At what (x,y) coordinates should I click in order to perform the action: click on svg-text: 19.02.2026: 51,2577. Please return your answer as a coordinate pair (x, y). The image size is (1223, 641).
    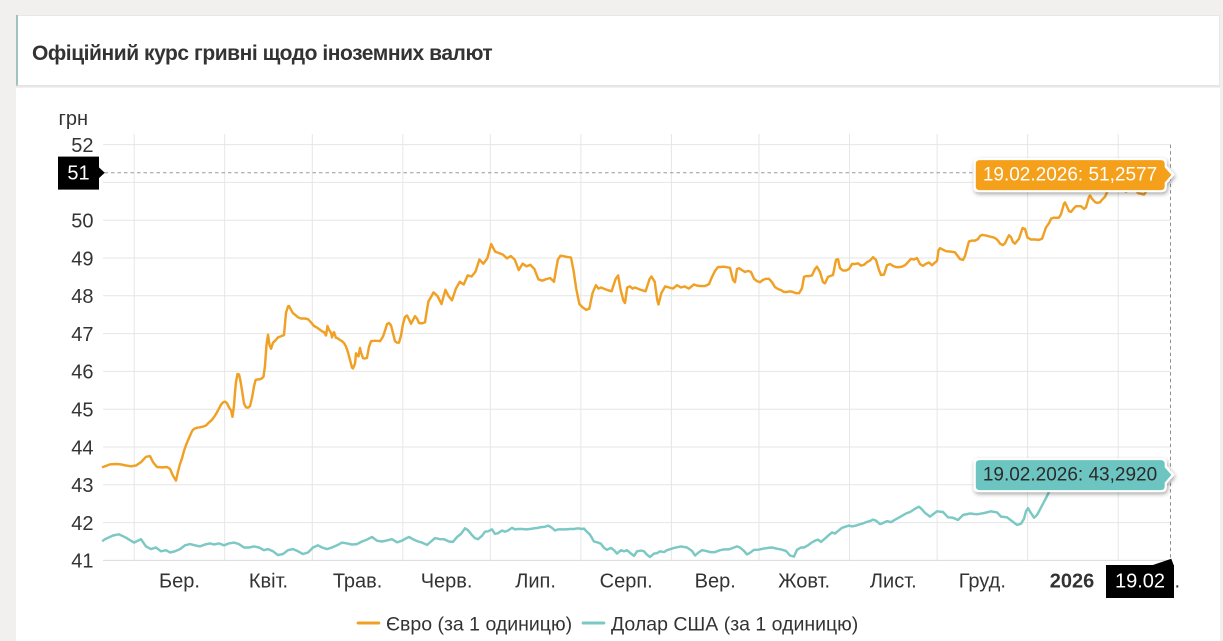
    Looking at the image, I should click on (1070, 175).